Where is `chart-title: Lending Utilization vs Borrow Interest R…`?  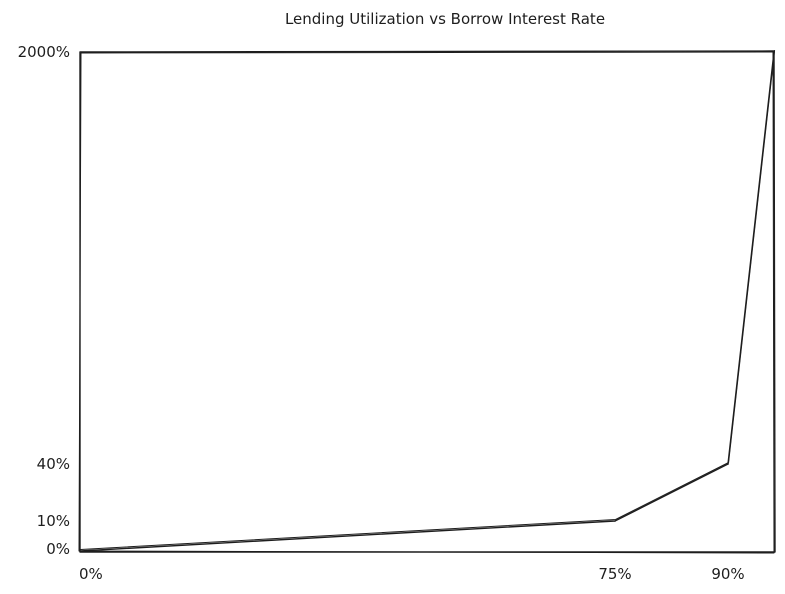
chart-title: Lending Utilization vs Borrow Interest R… is located at coordinates (445, 19).